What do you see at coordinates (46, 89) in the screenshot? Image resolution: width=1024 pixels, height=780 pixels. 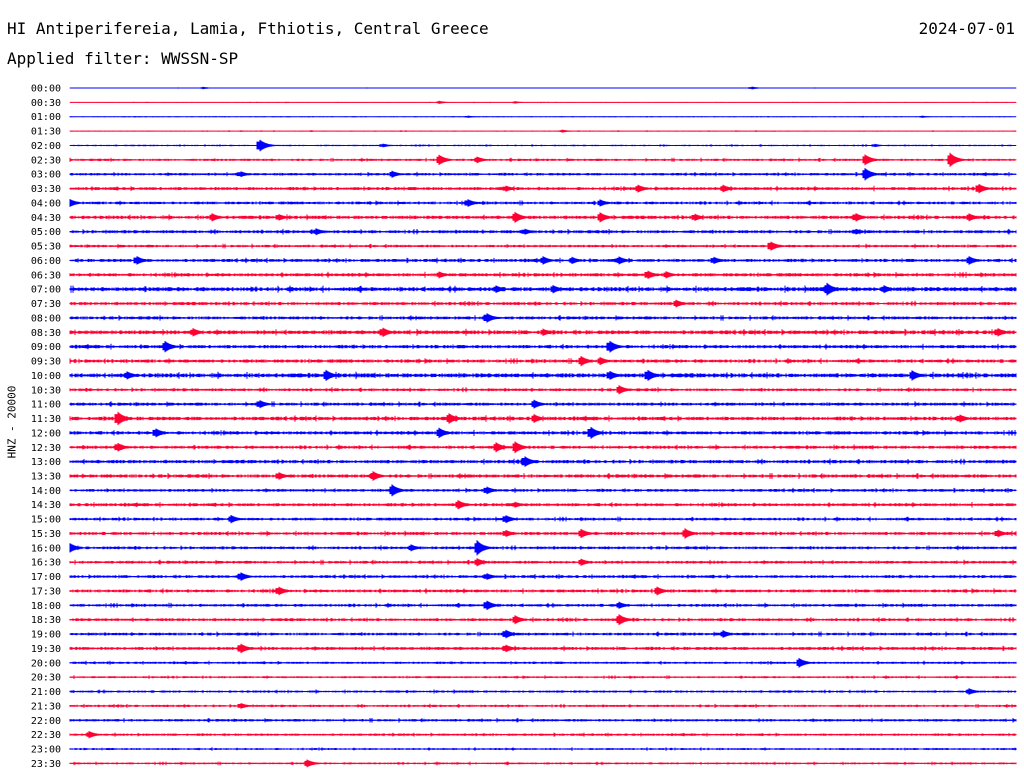 I see `row-label: 00:00` at bounding box center [46, 89].